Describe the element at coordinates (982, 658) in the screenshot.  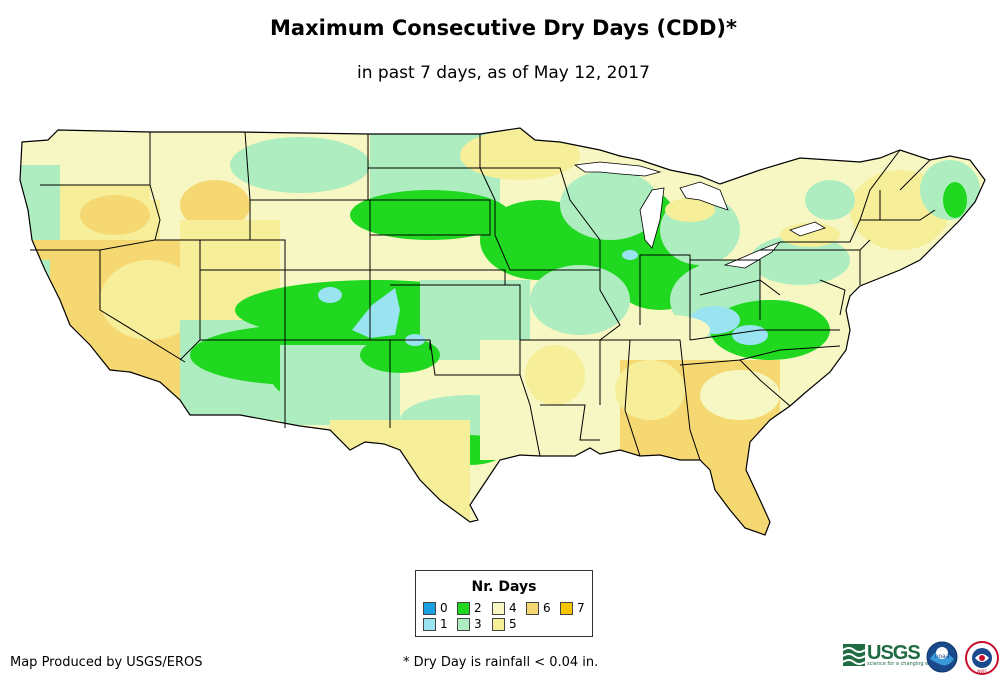
I see `nws-logo-icon: NWS` at that location.